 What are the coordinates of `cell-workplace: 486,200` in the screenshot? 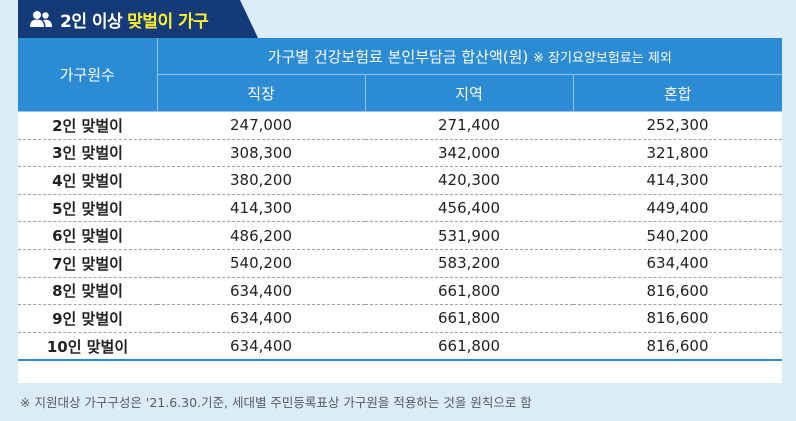 It's located at (261, 235).